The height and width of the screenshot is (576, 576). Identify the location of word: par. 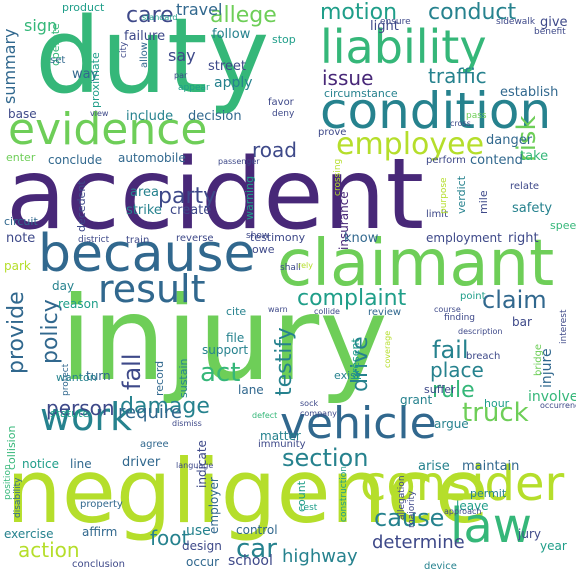
(181, 75).